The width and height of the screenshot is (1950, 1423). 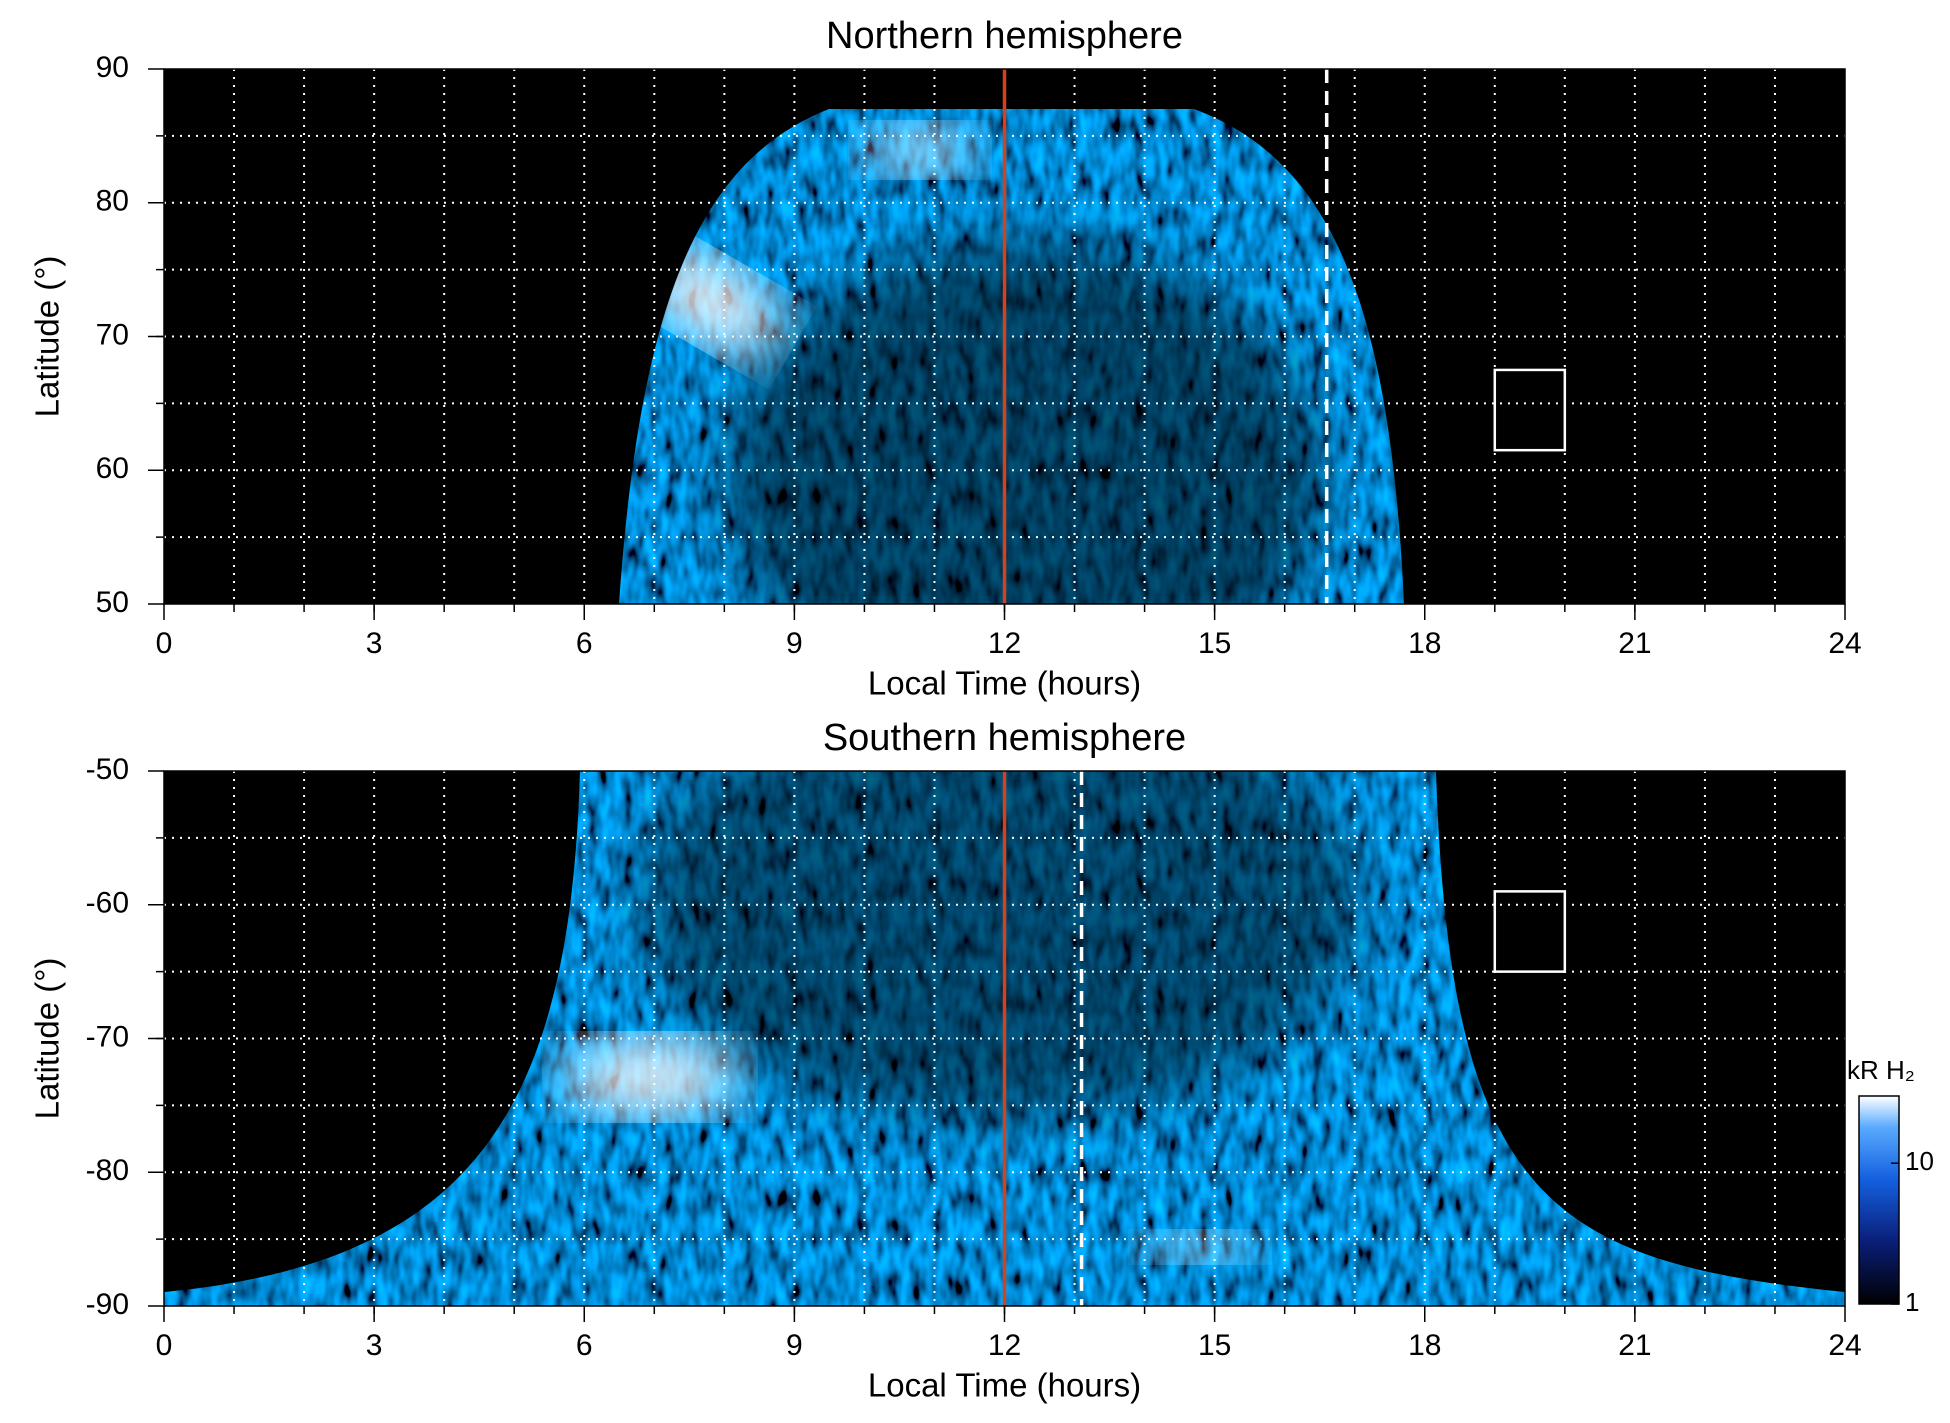 I want to click on y-tick-label: -60, so click(x=107, y=903).